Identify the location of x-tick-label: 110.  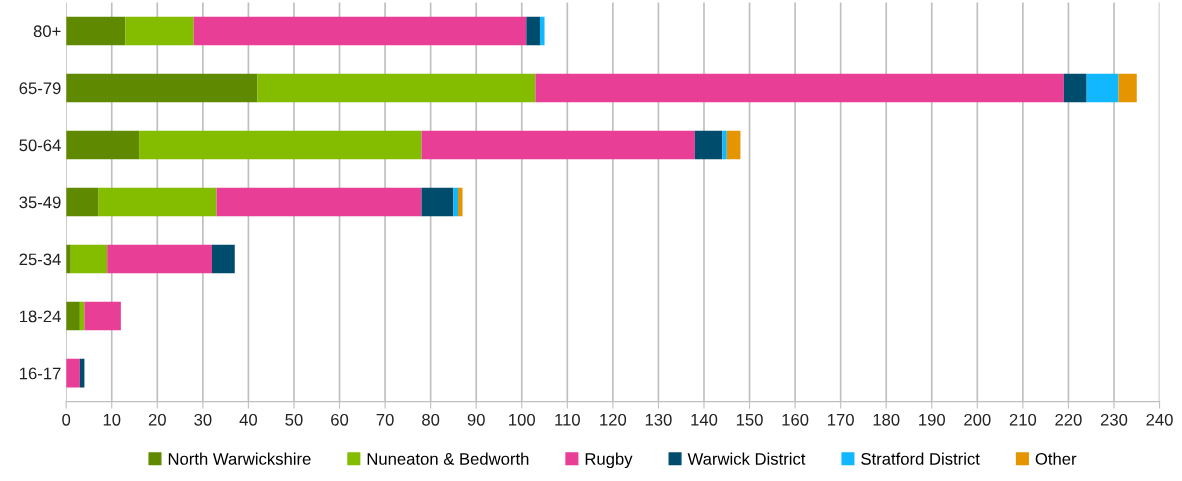
(567, 419).